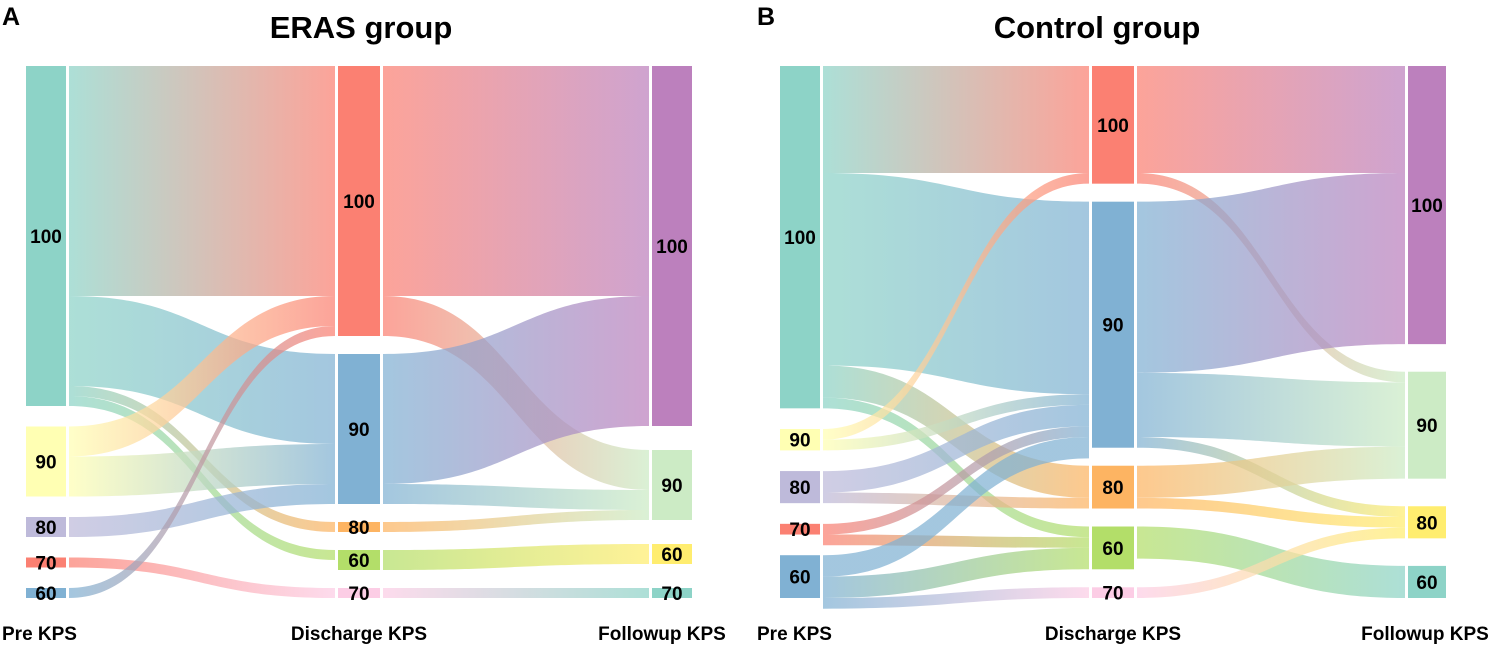 The image size is (1500, 649). What do you see at coordinates (1097, 27) in the screenshot?
I see `panel-b-title: Control group` at bounding box center [1097, 27].